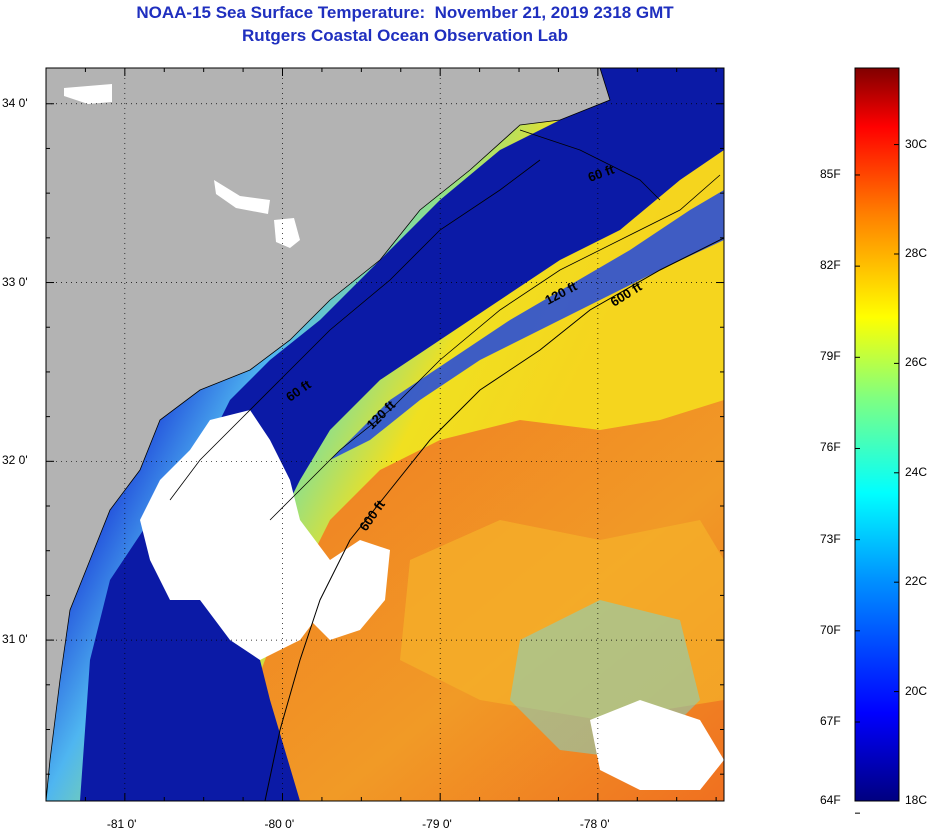  What do you see at coordinates (916, 800) in the screenshot?
I see `colorbar-celsius-label: 18C` at bounding box center [916, 800].